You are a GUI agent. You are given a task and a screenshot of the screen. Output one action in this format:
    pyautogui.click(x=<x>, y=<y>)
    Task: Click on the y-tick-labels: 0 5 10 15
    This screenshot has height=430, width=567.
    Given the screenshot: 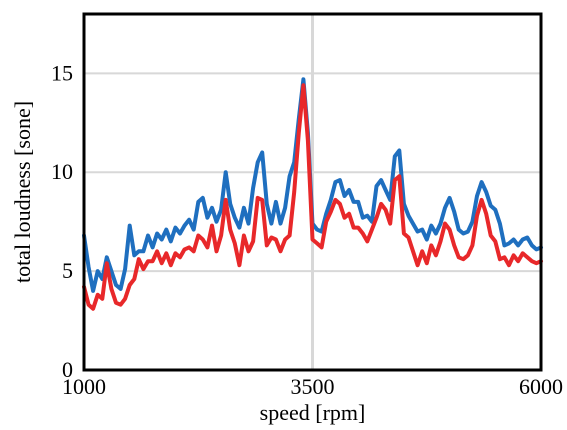 What is the action you would take?
    pyautogui.click(x=62, y=221)
    